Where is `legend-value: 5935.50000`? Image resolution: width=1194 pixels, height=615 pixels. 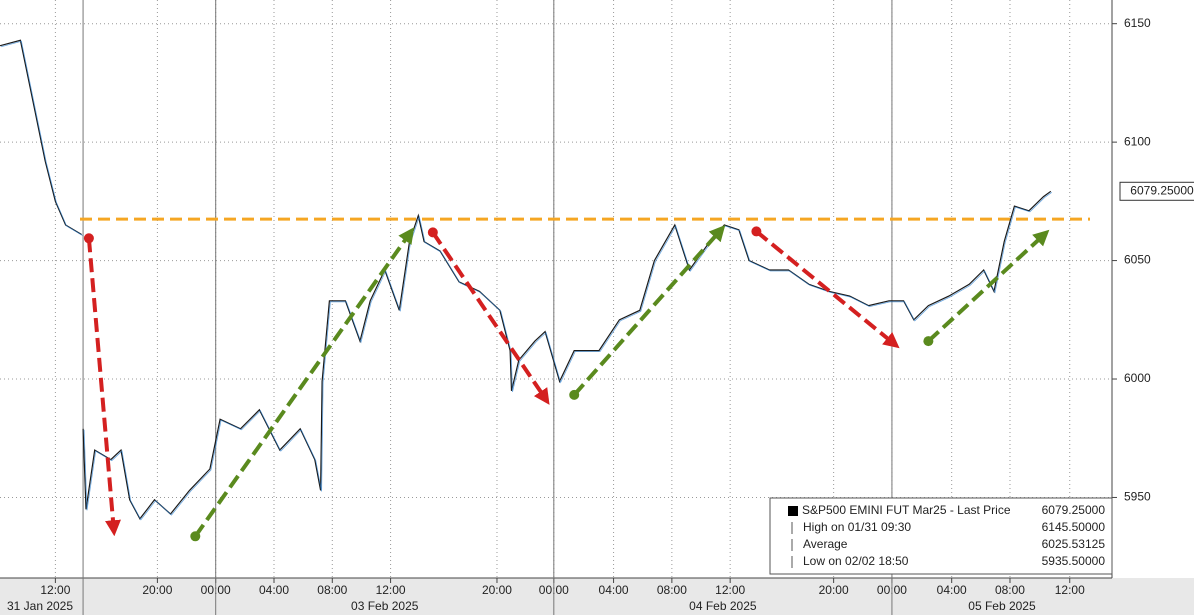 legend-value: 5935.50000 is located at coordinates (1074, 561).